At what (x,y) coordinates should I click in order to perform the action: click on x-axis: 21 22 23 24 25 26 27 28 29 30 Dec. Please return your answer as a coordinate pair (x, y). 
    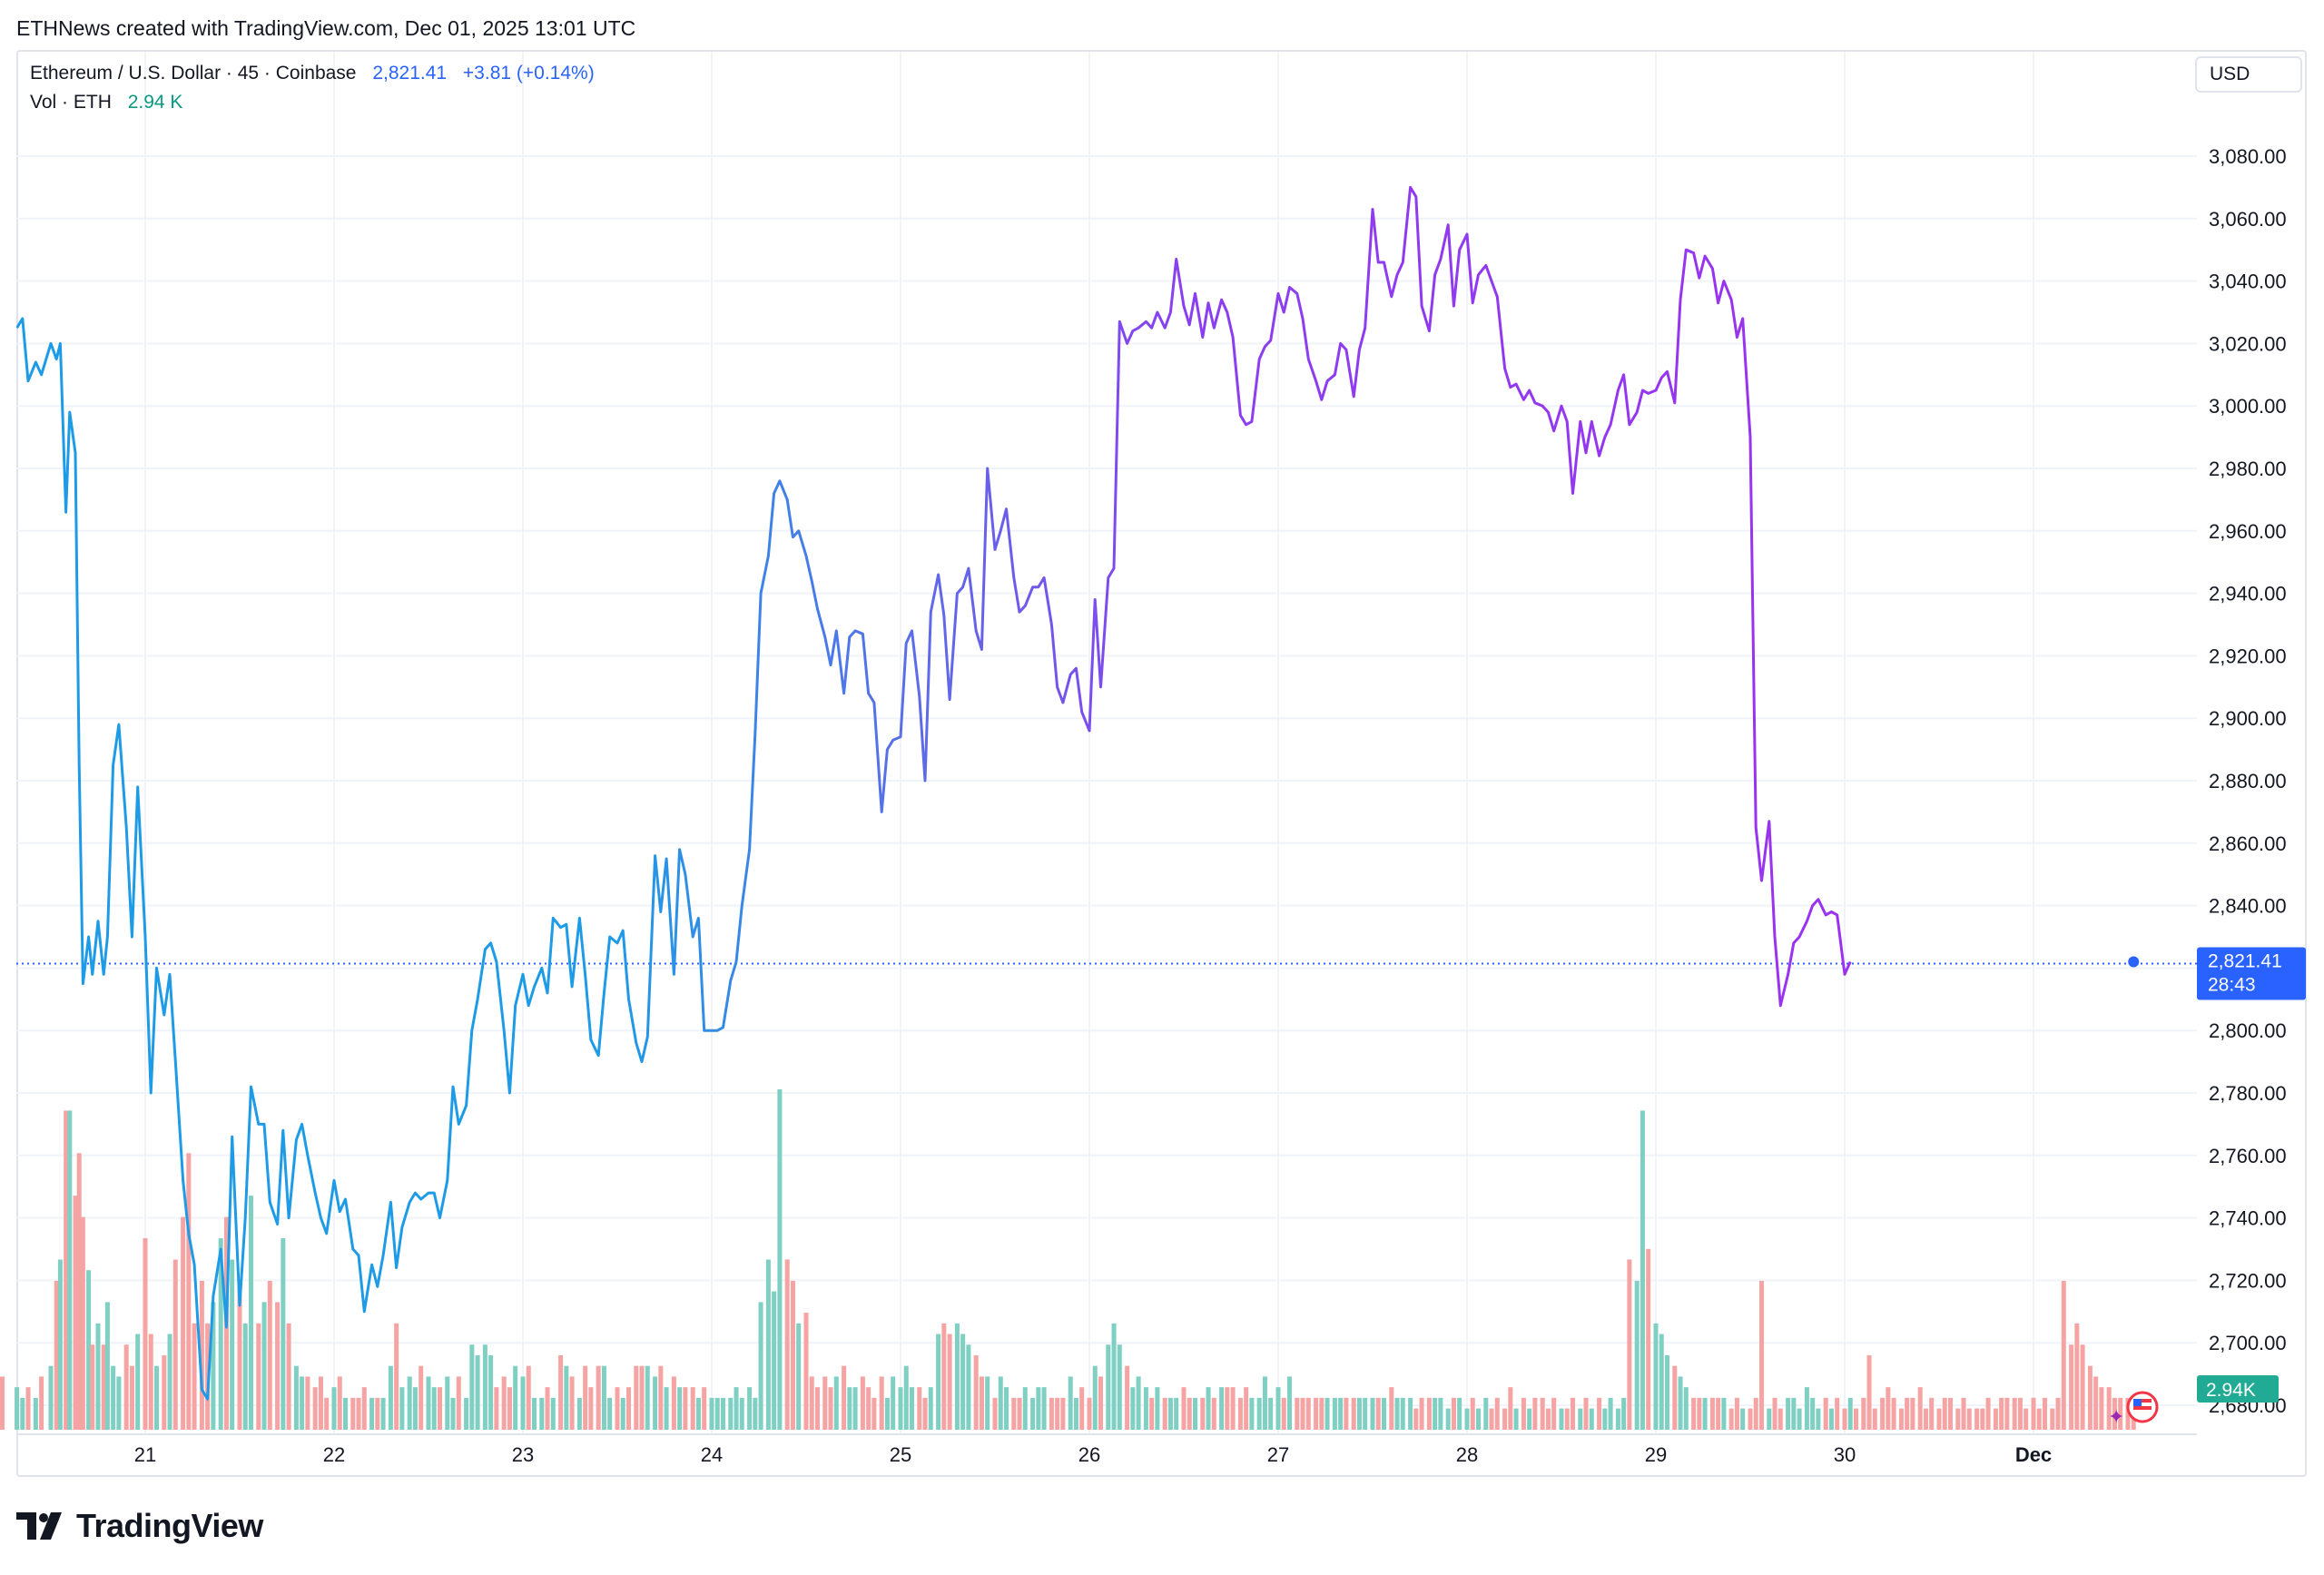
    Looking at the image, I should click on (1093, 1455).